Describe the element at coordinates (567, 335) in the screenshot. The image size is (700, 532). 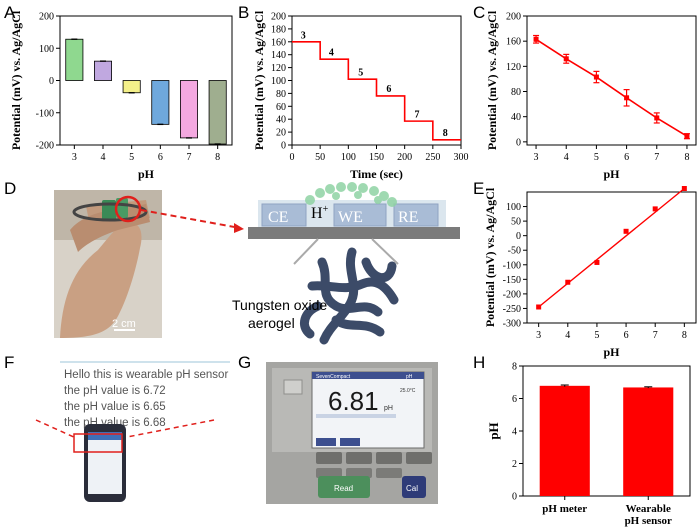
I see `x-tick-label: 4` at that location.